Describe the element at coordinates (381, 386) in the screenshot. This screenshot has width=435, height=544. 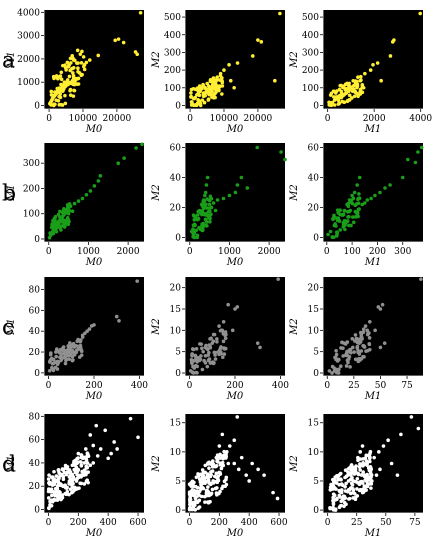
I see `x-tick-label: 50` at that location.